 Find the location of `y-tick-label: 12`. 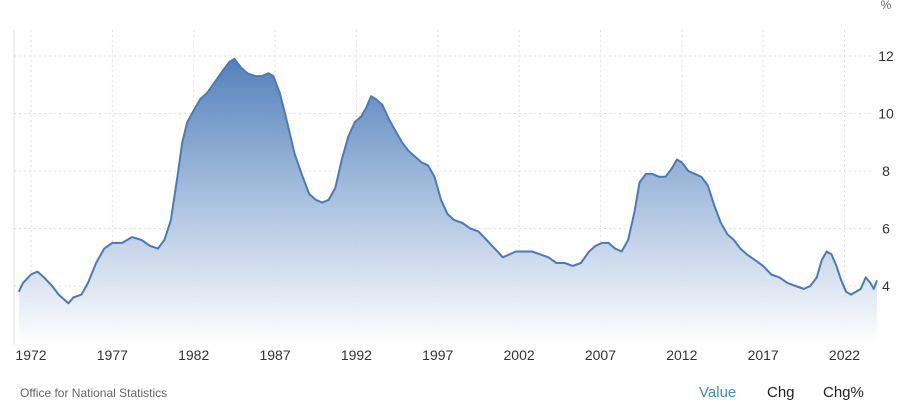

y-tick-label: 12 is located at coordinates (886, 56).